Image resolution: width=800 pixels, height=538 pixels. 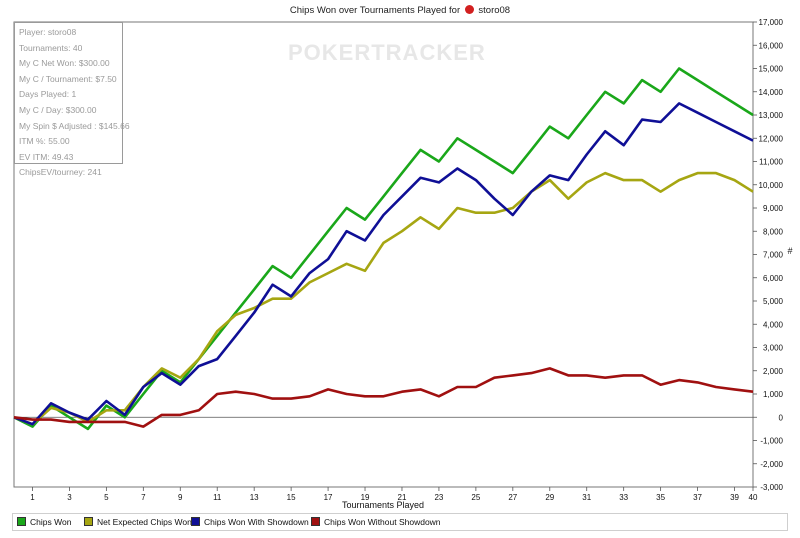 What do you see at coordinates (771, 138) in the screenshot?
I see `y-tick-label: 12,000` at bounding box center [771, 138].